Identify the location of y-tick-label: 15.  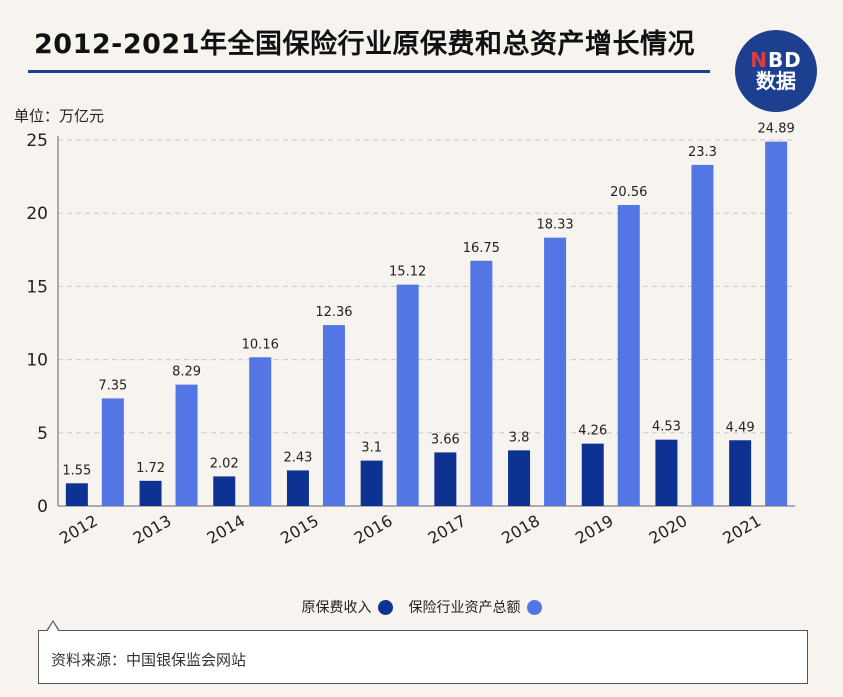
(37, 287).